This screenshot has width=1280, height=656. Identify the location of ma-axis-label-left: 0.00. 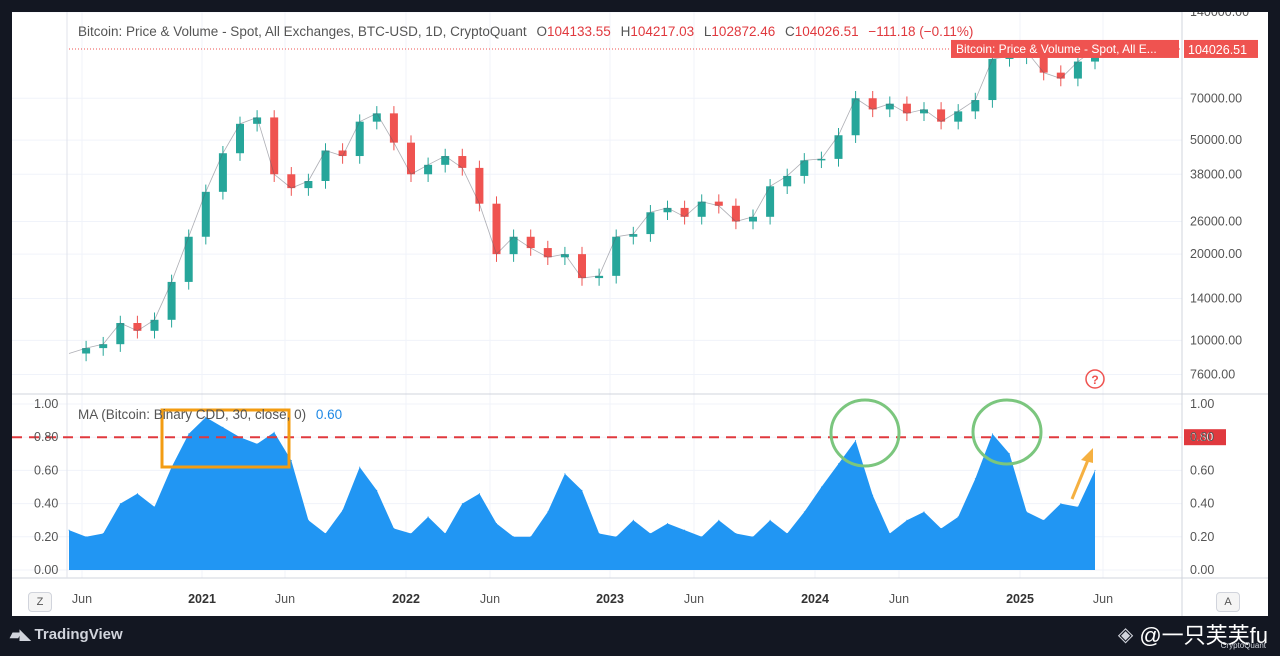
(46, 570).